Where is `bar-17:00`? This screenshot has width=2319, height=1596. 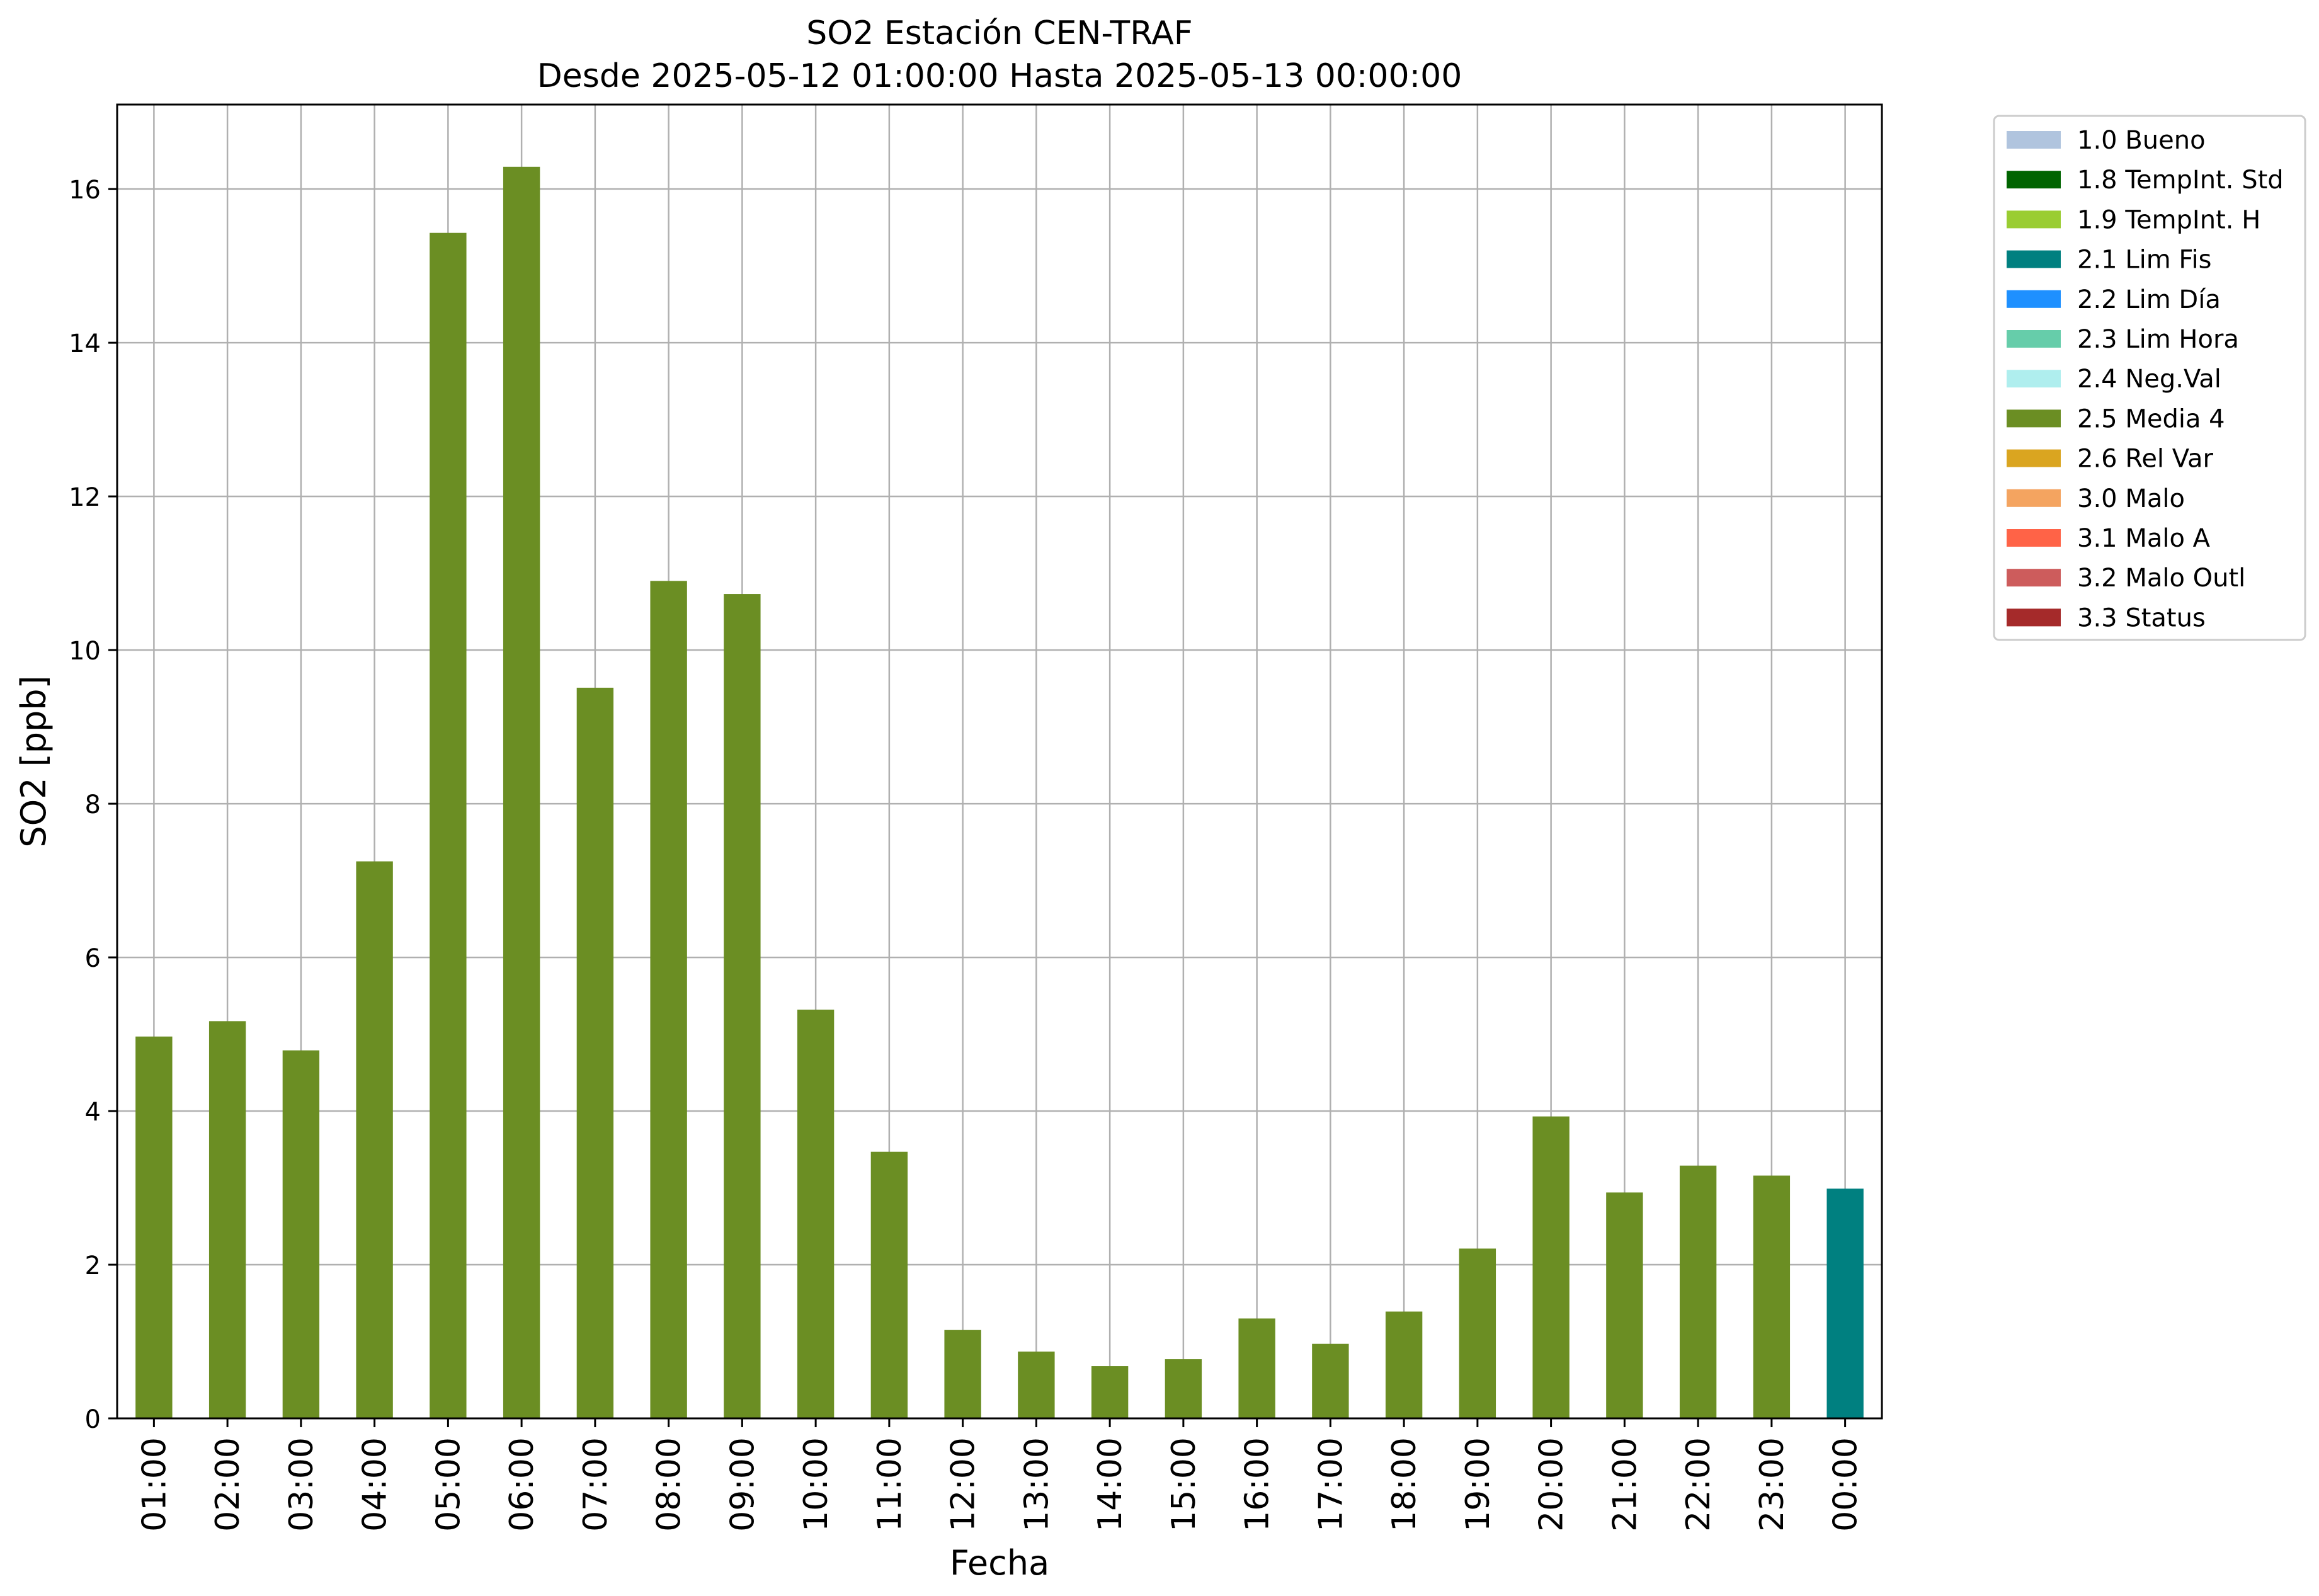
bar-17:00 is located at coordinates (1330, 1380).